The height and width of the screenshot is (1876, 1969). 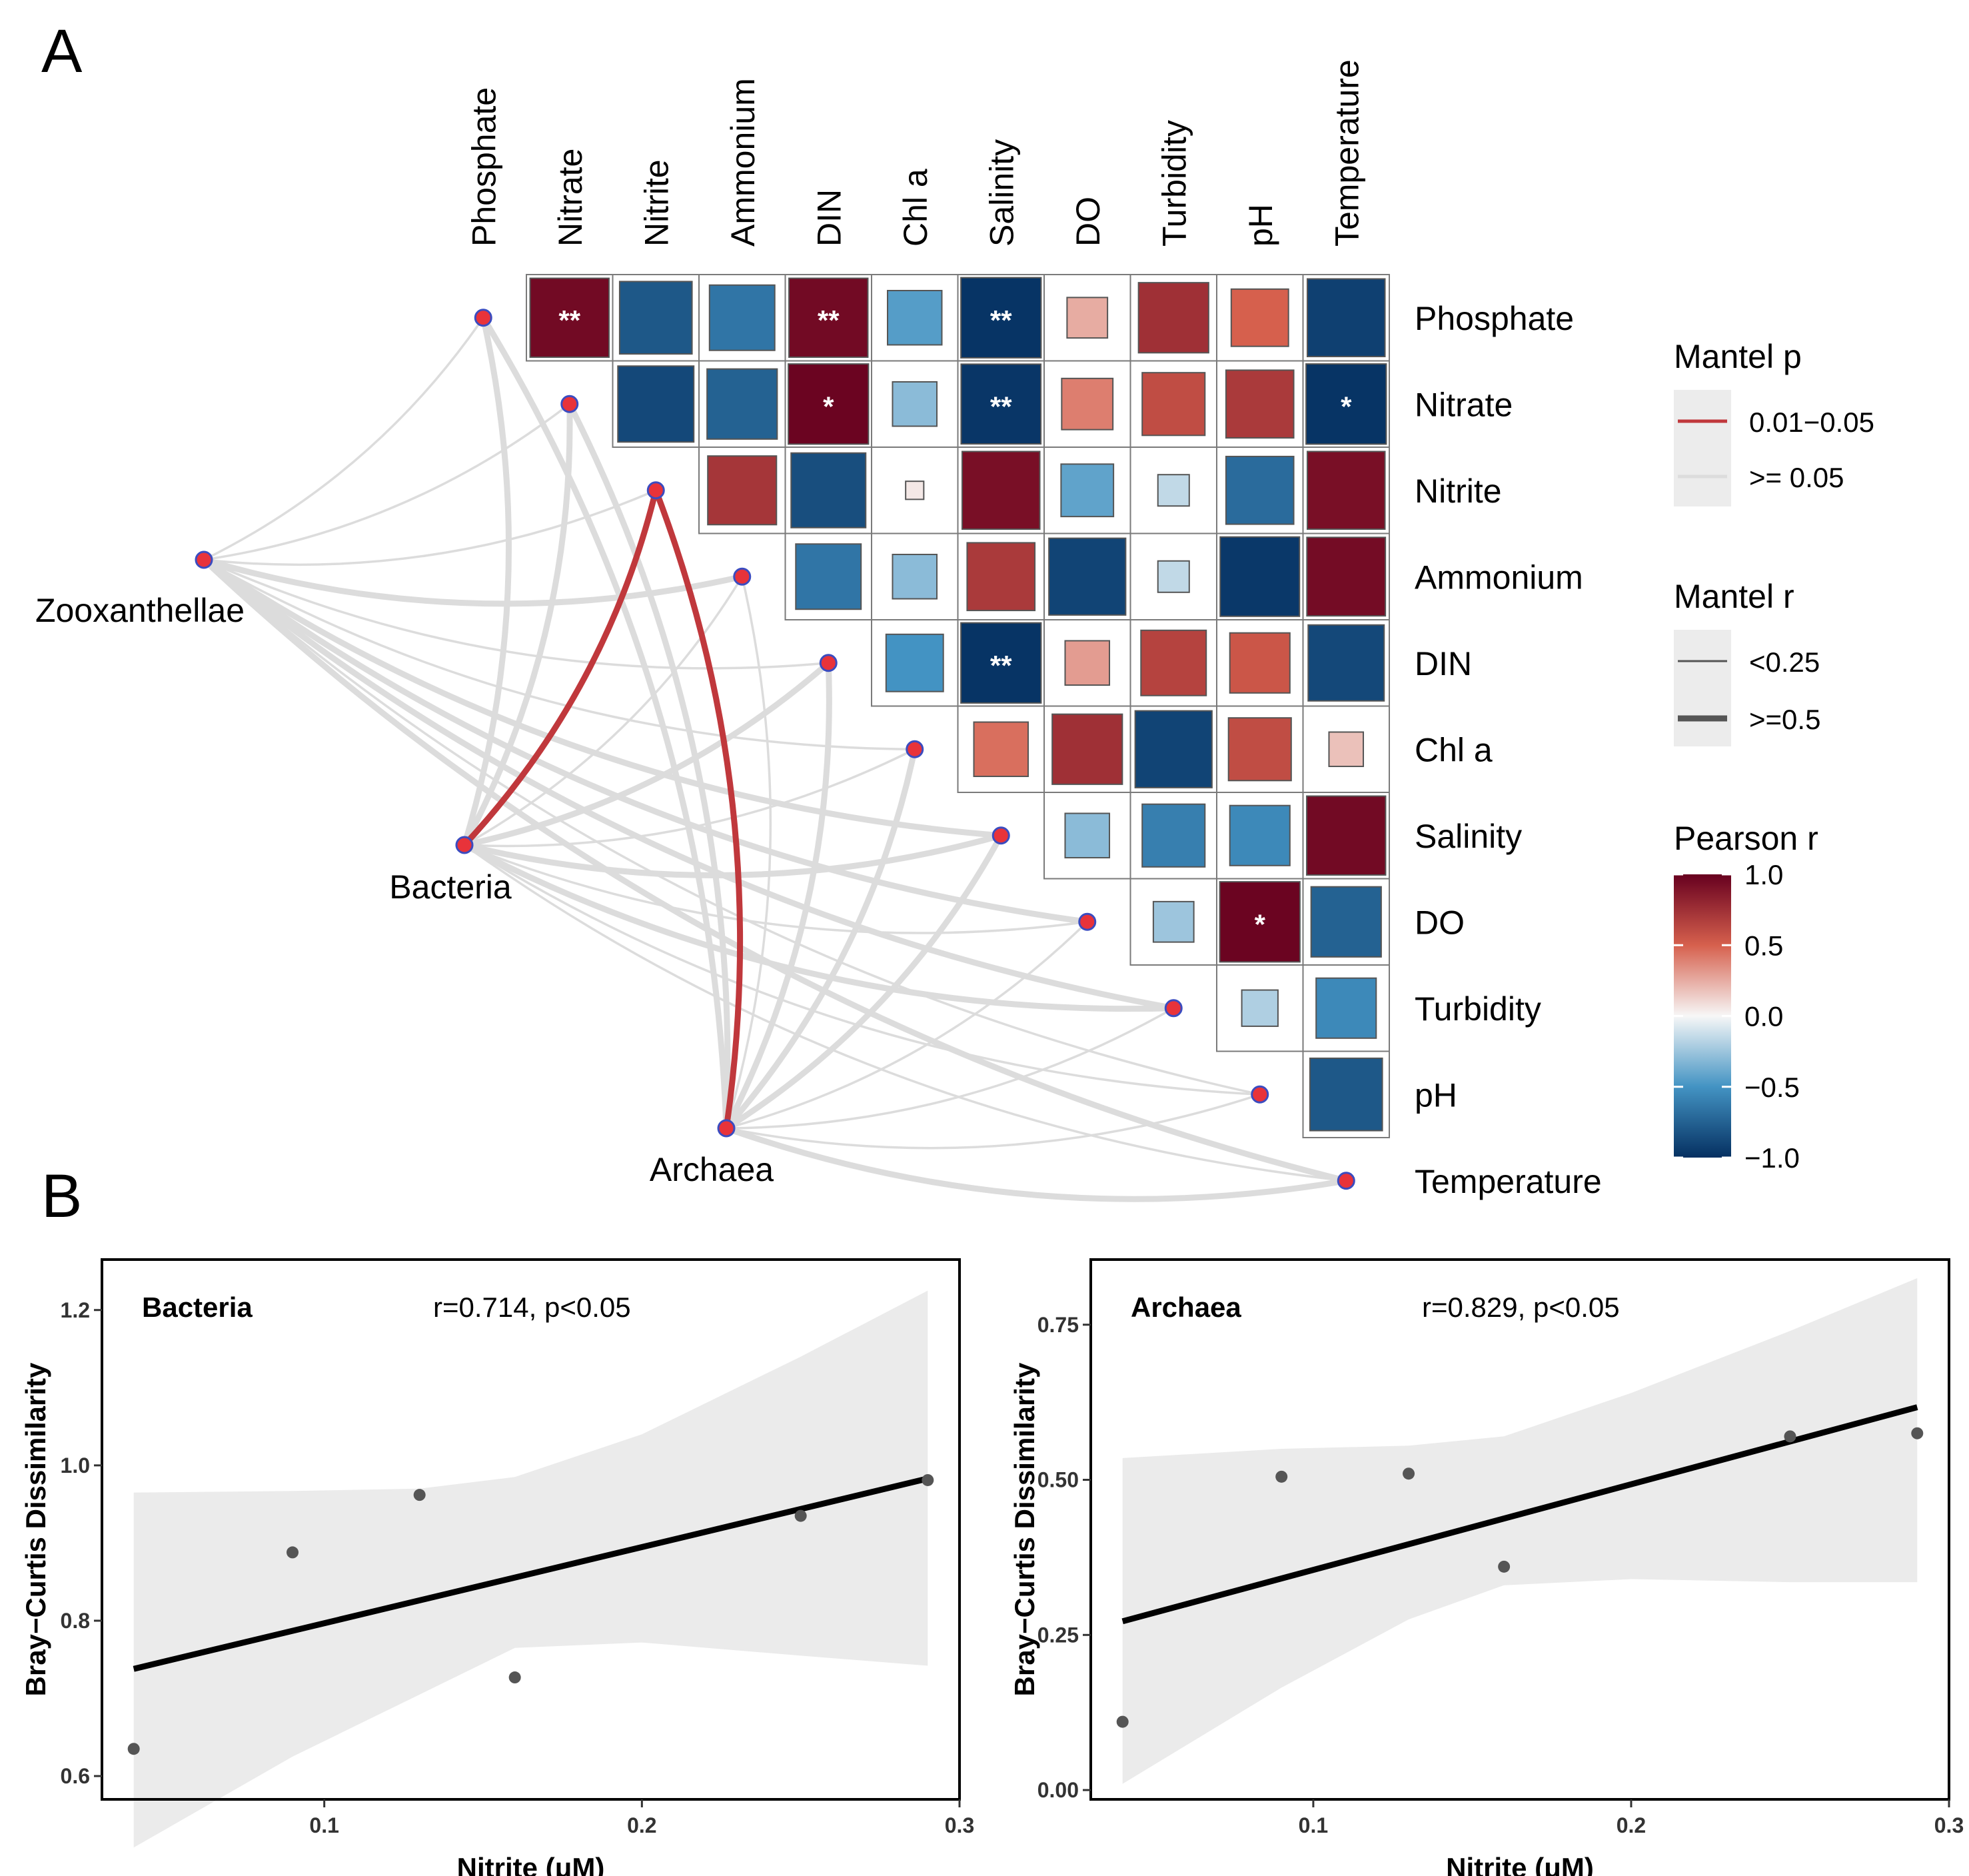 What do you see at coordinates (62, 51) in the screenshot?
I see `panel-a-label: A` at bounding box center [62, 51].